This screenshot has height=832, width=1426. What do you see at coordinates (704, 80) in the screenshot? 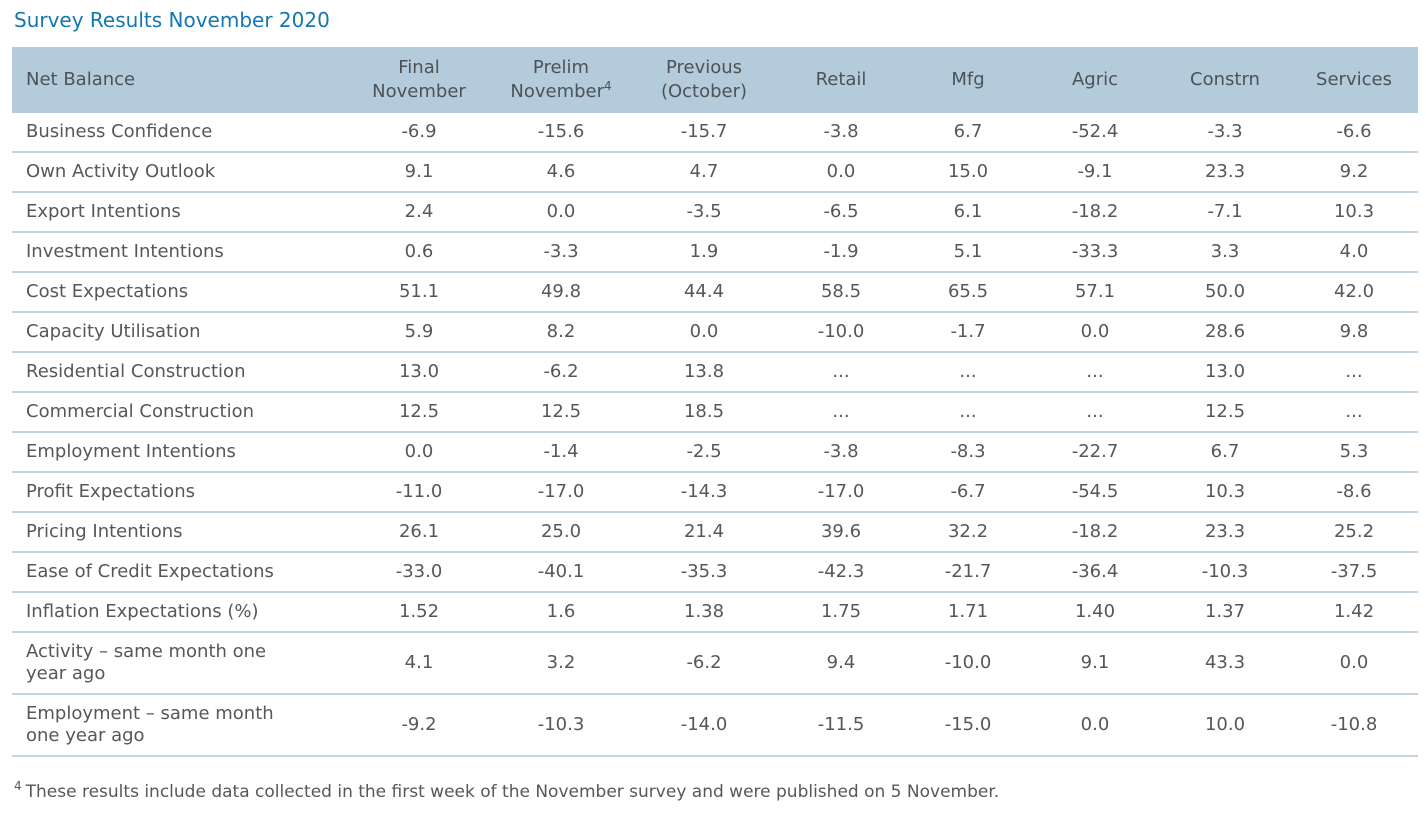
I see `column-header-previous-october: Previous (October)` at bounding box center [704, 80].